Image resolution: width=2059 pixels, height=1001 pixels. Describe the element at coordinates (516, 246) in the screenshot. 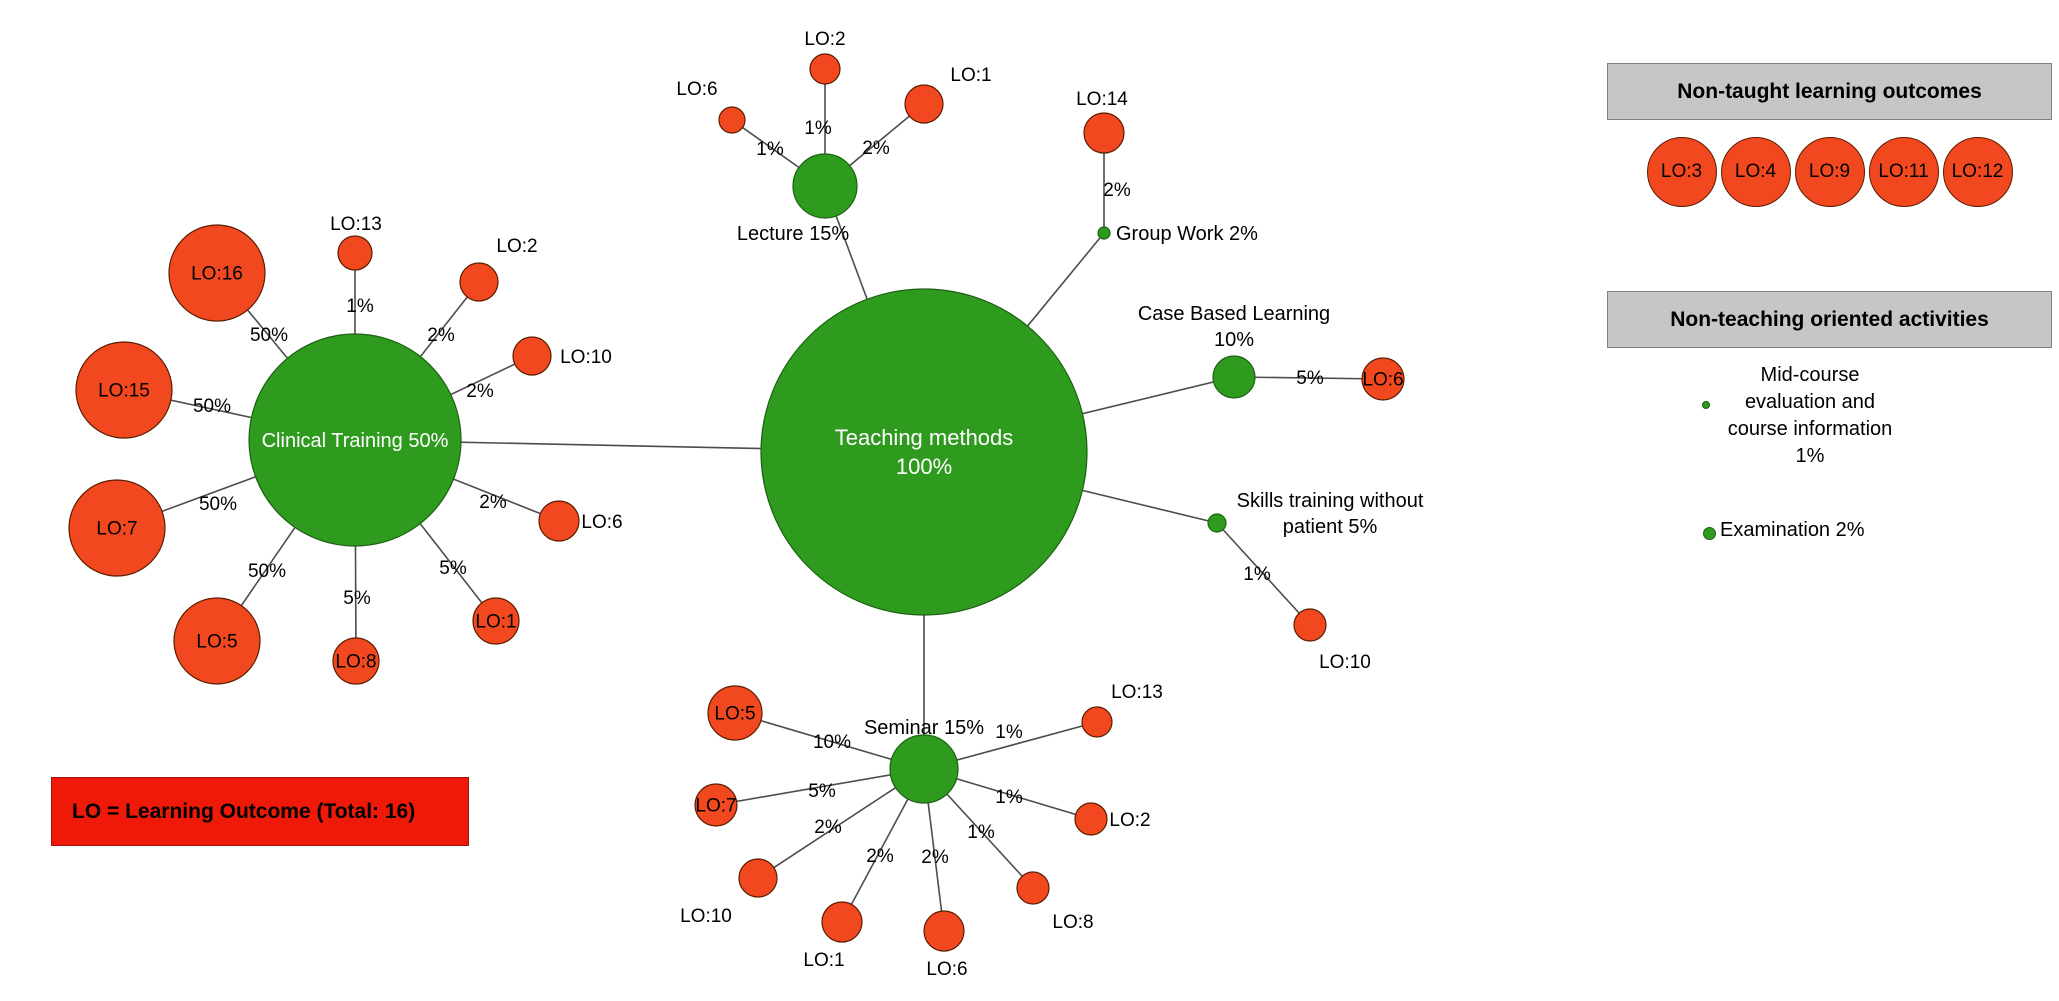

I see `node-label-ct-lo2: LO:2` at that location.